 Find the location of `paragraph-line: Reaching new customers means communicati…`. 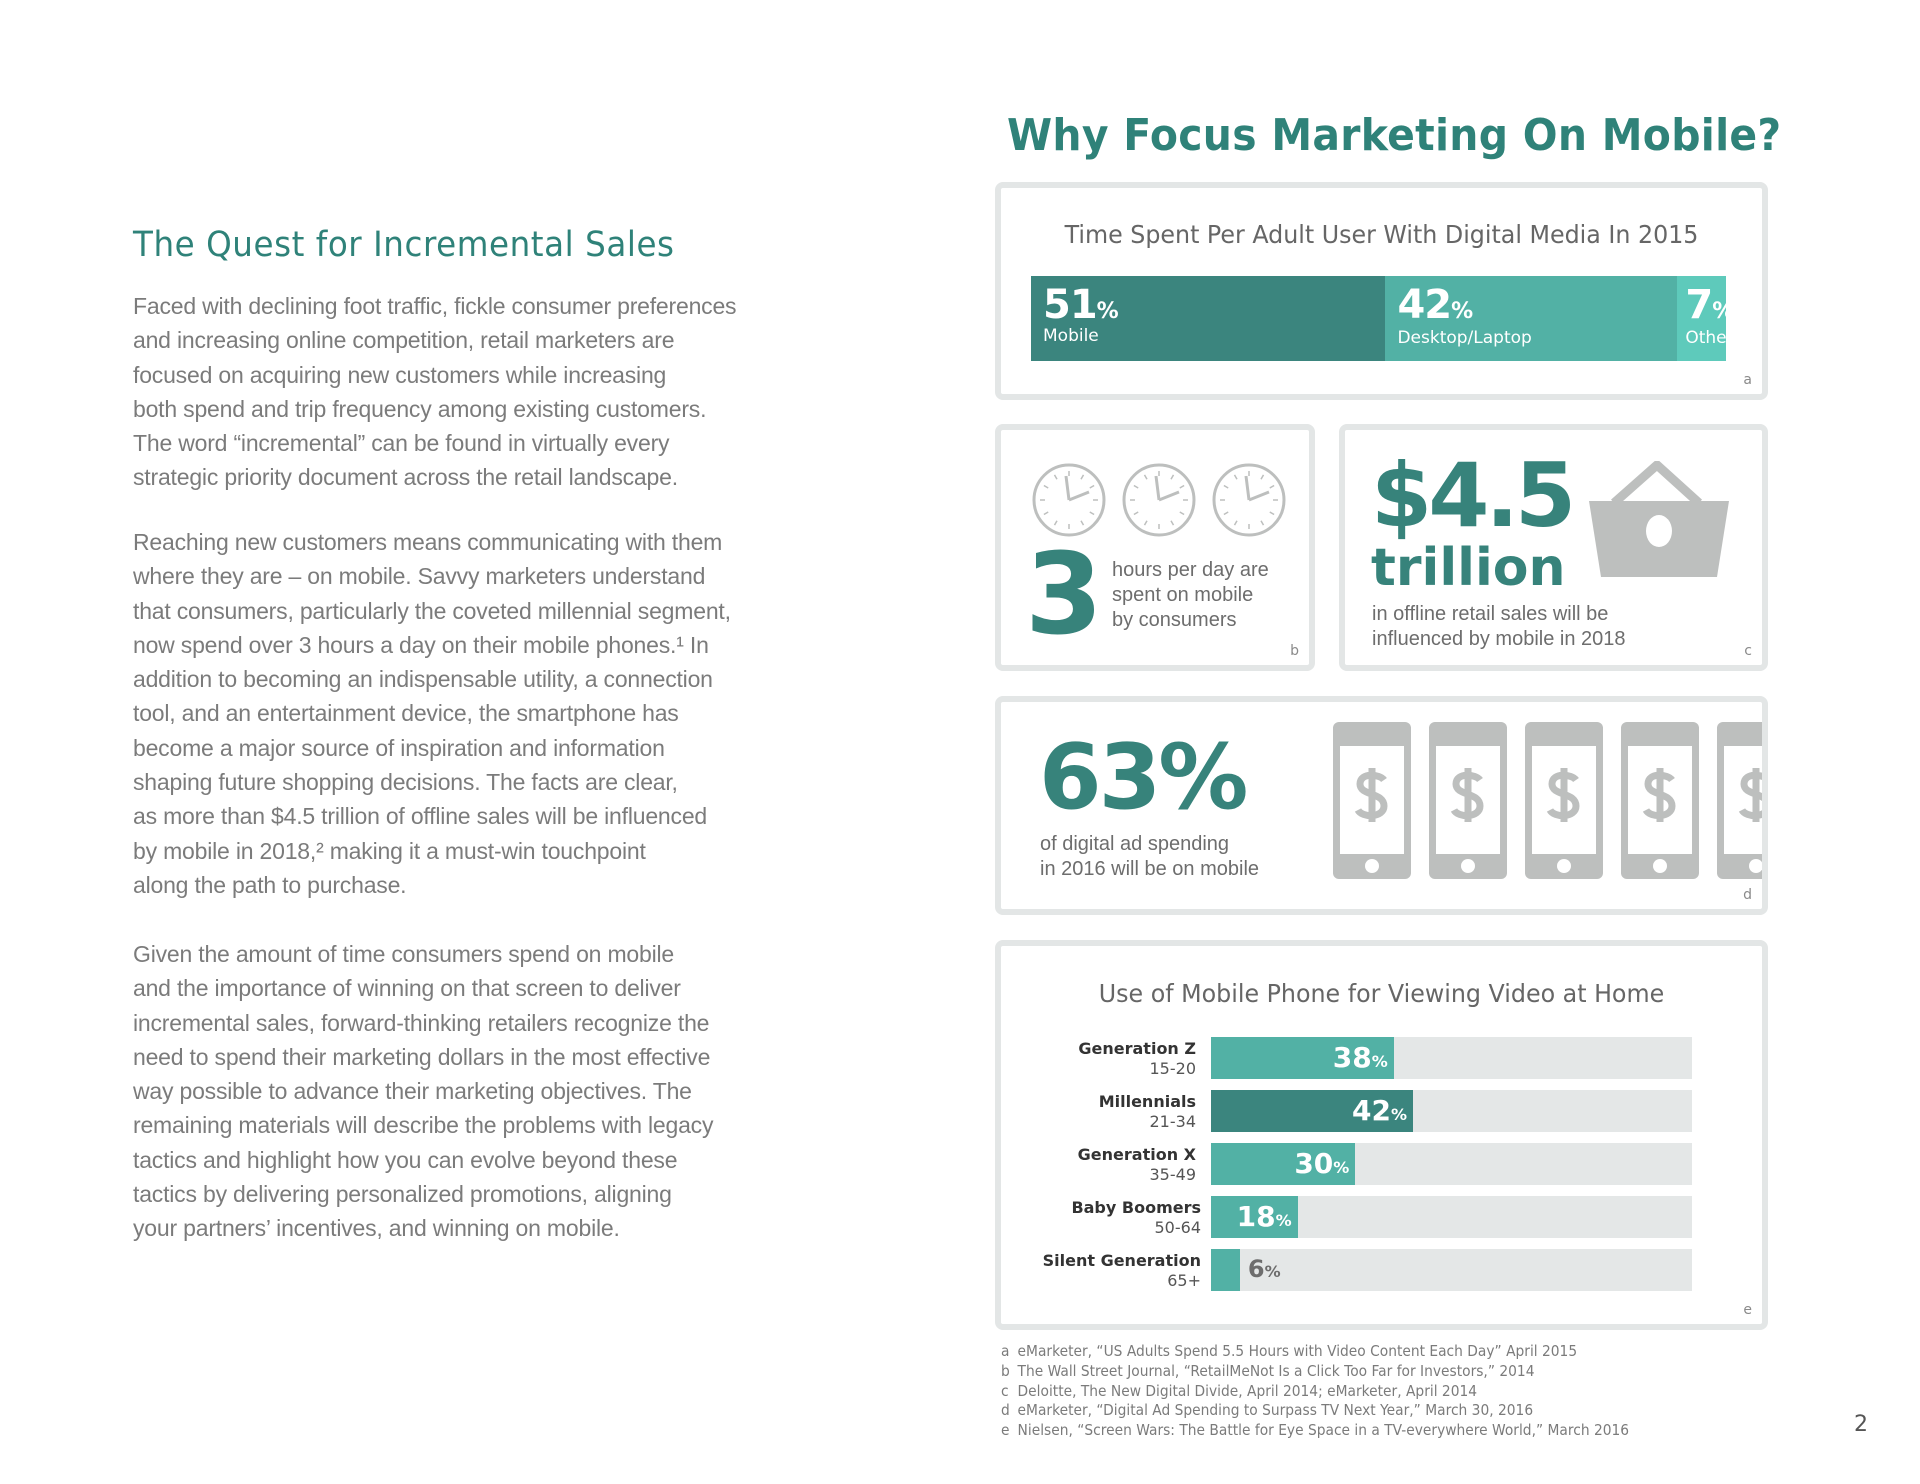

paragraph-line: Reaching new customers means communicati… is located at coordinates (428, 542).